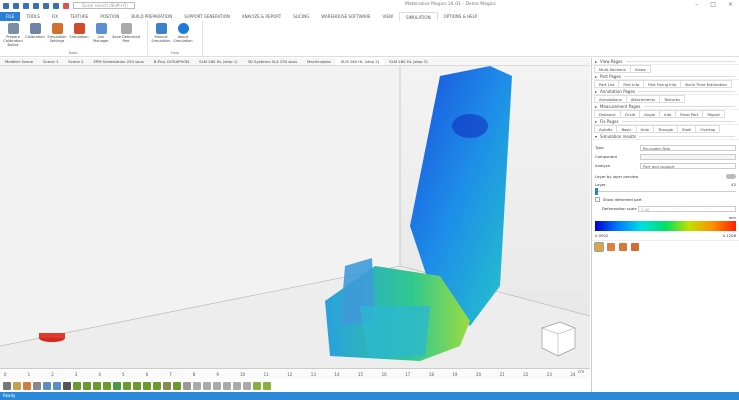 This screenshot has width=739, height=400. Describe the element at coordinates (13, 38) in the screenshot. I see `prepare-calibration-button: Prepare Calibration Builds` at that location.